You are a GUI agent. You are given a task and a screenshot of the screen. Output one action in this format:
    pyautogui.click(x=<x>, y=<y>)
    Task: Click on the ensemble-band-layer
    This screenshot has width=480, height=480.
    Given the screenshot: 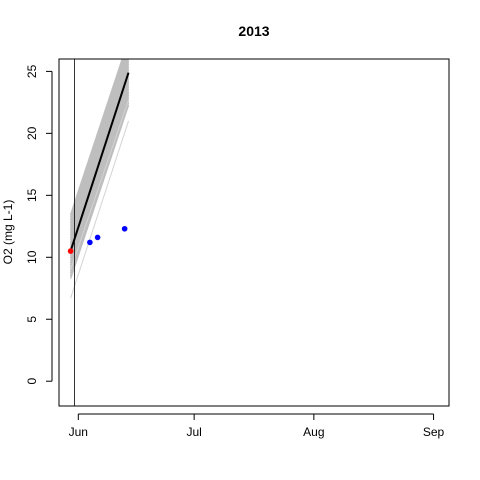 What is the action you would take?
    pyautogui.click(x=99, y=179)
    